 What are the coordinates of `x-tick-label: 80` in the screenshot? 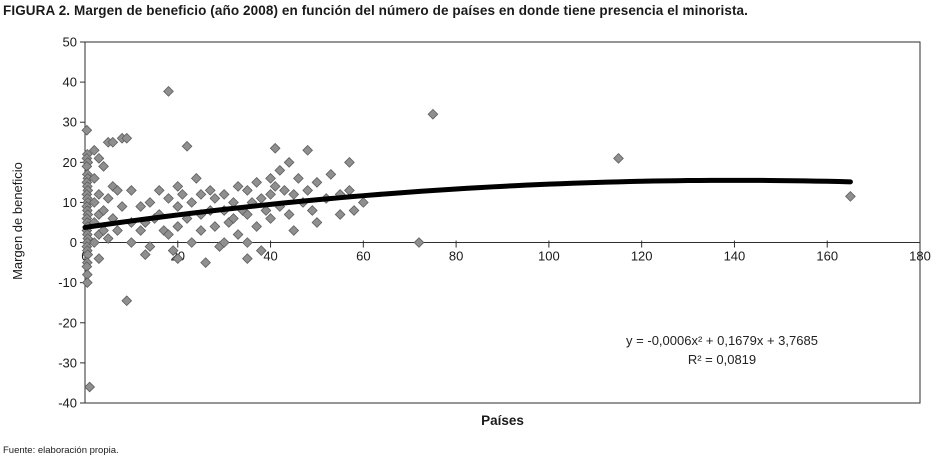 It's located at (456, 256).